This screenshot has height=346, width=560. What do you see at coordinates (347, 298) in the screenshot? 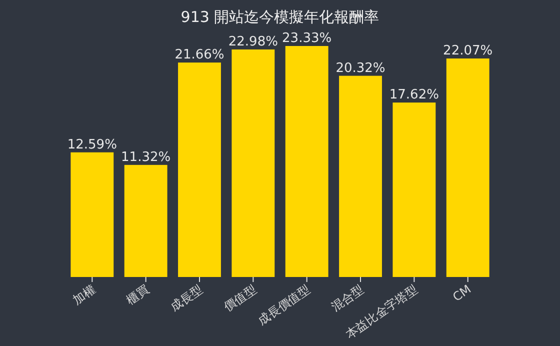
I see `x-tick-label: 混合型` at bounding box center [347, 298].